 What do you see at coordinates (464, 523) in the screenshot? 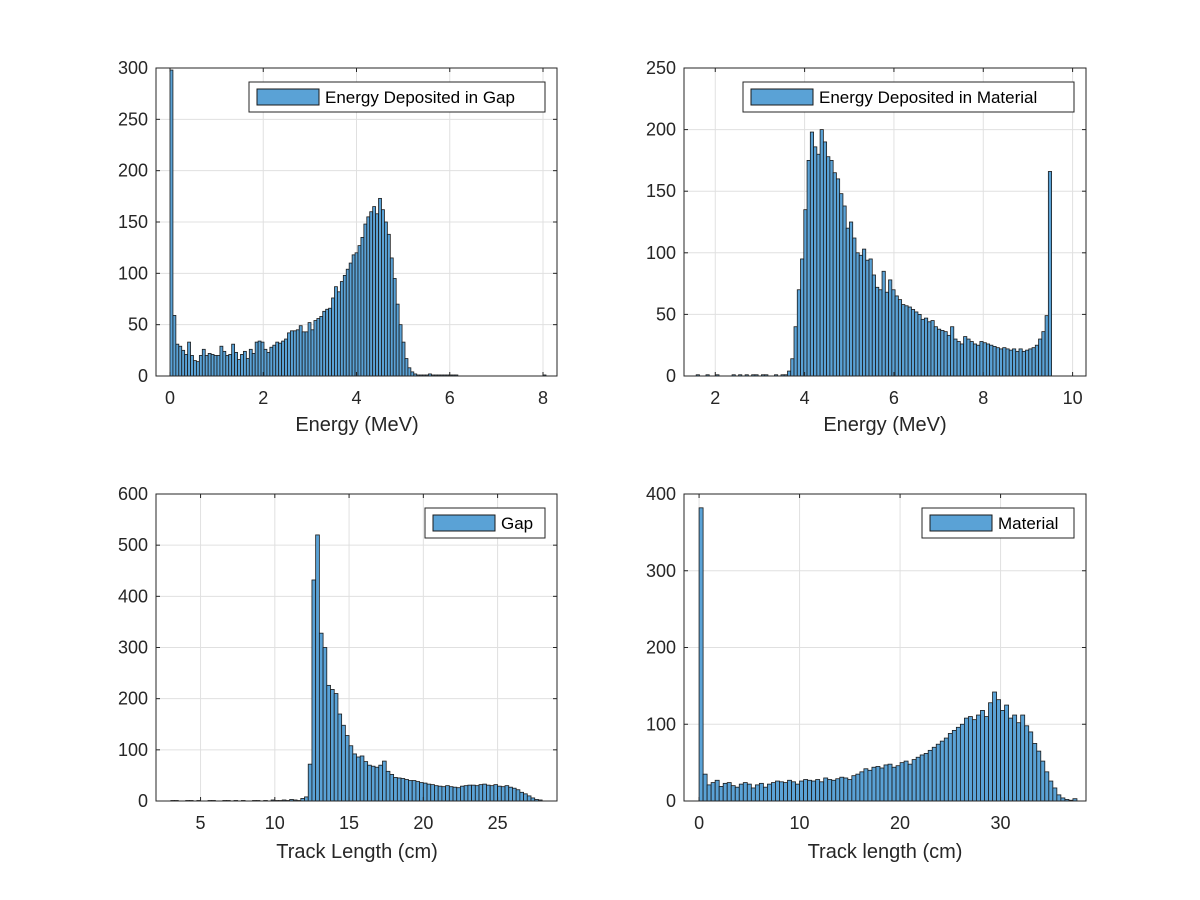
I see `gap-track-legend-swatch` at bounding box center [464, 523].